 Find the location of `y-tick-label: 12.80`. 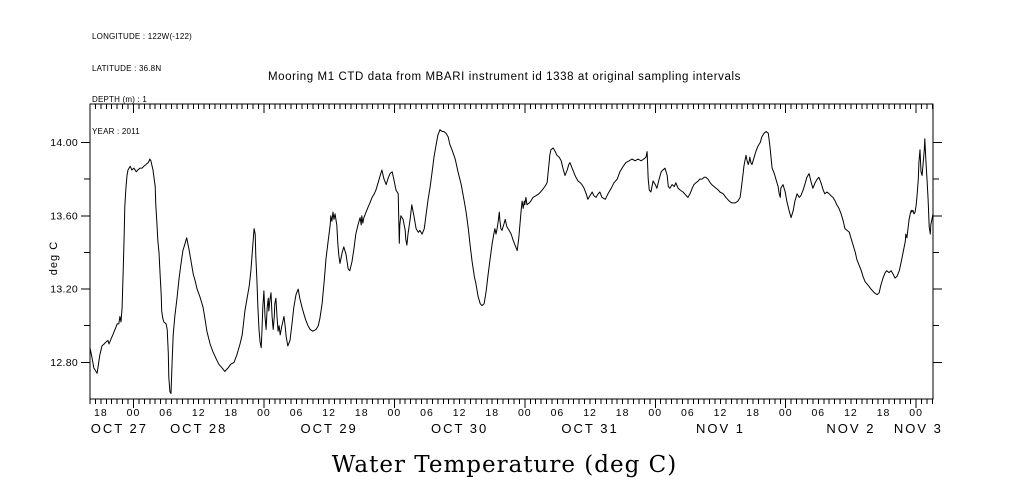

y-tick-label: 12.80 is located at coordinates (64, 363).